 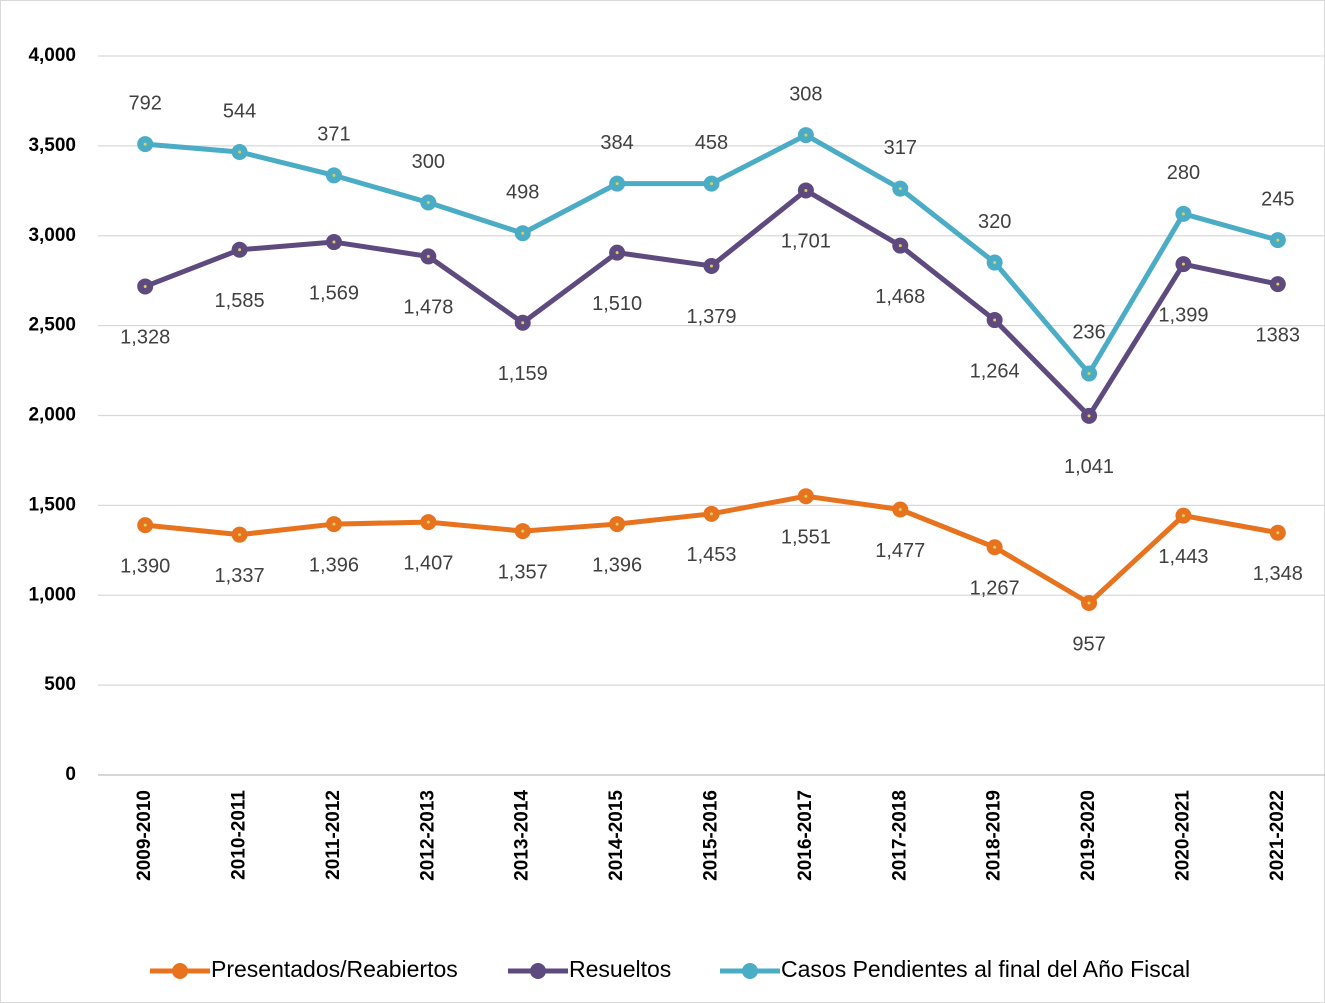 I want to click on data-label: 1,328, so click(x=145, y=338).